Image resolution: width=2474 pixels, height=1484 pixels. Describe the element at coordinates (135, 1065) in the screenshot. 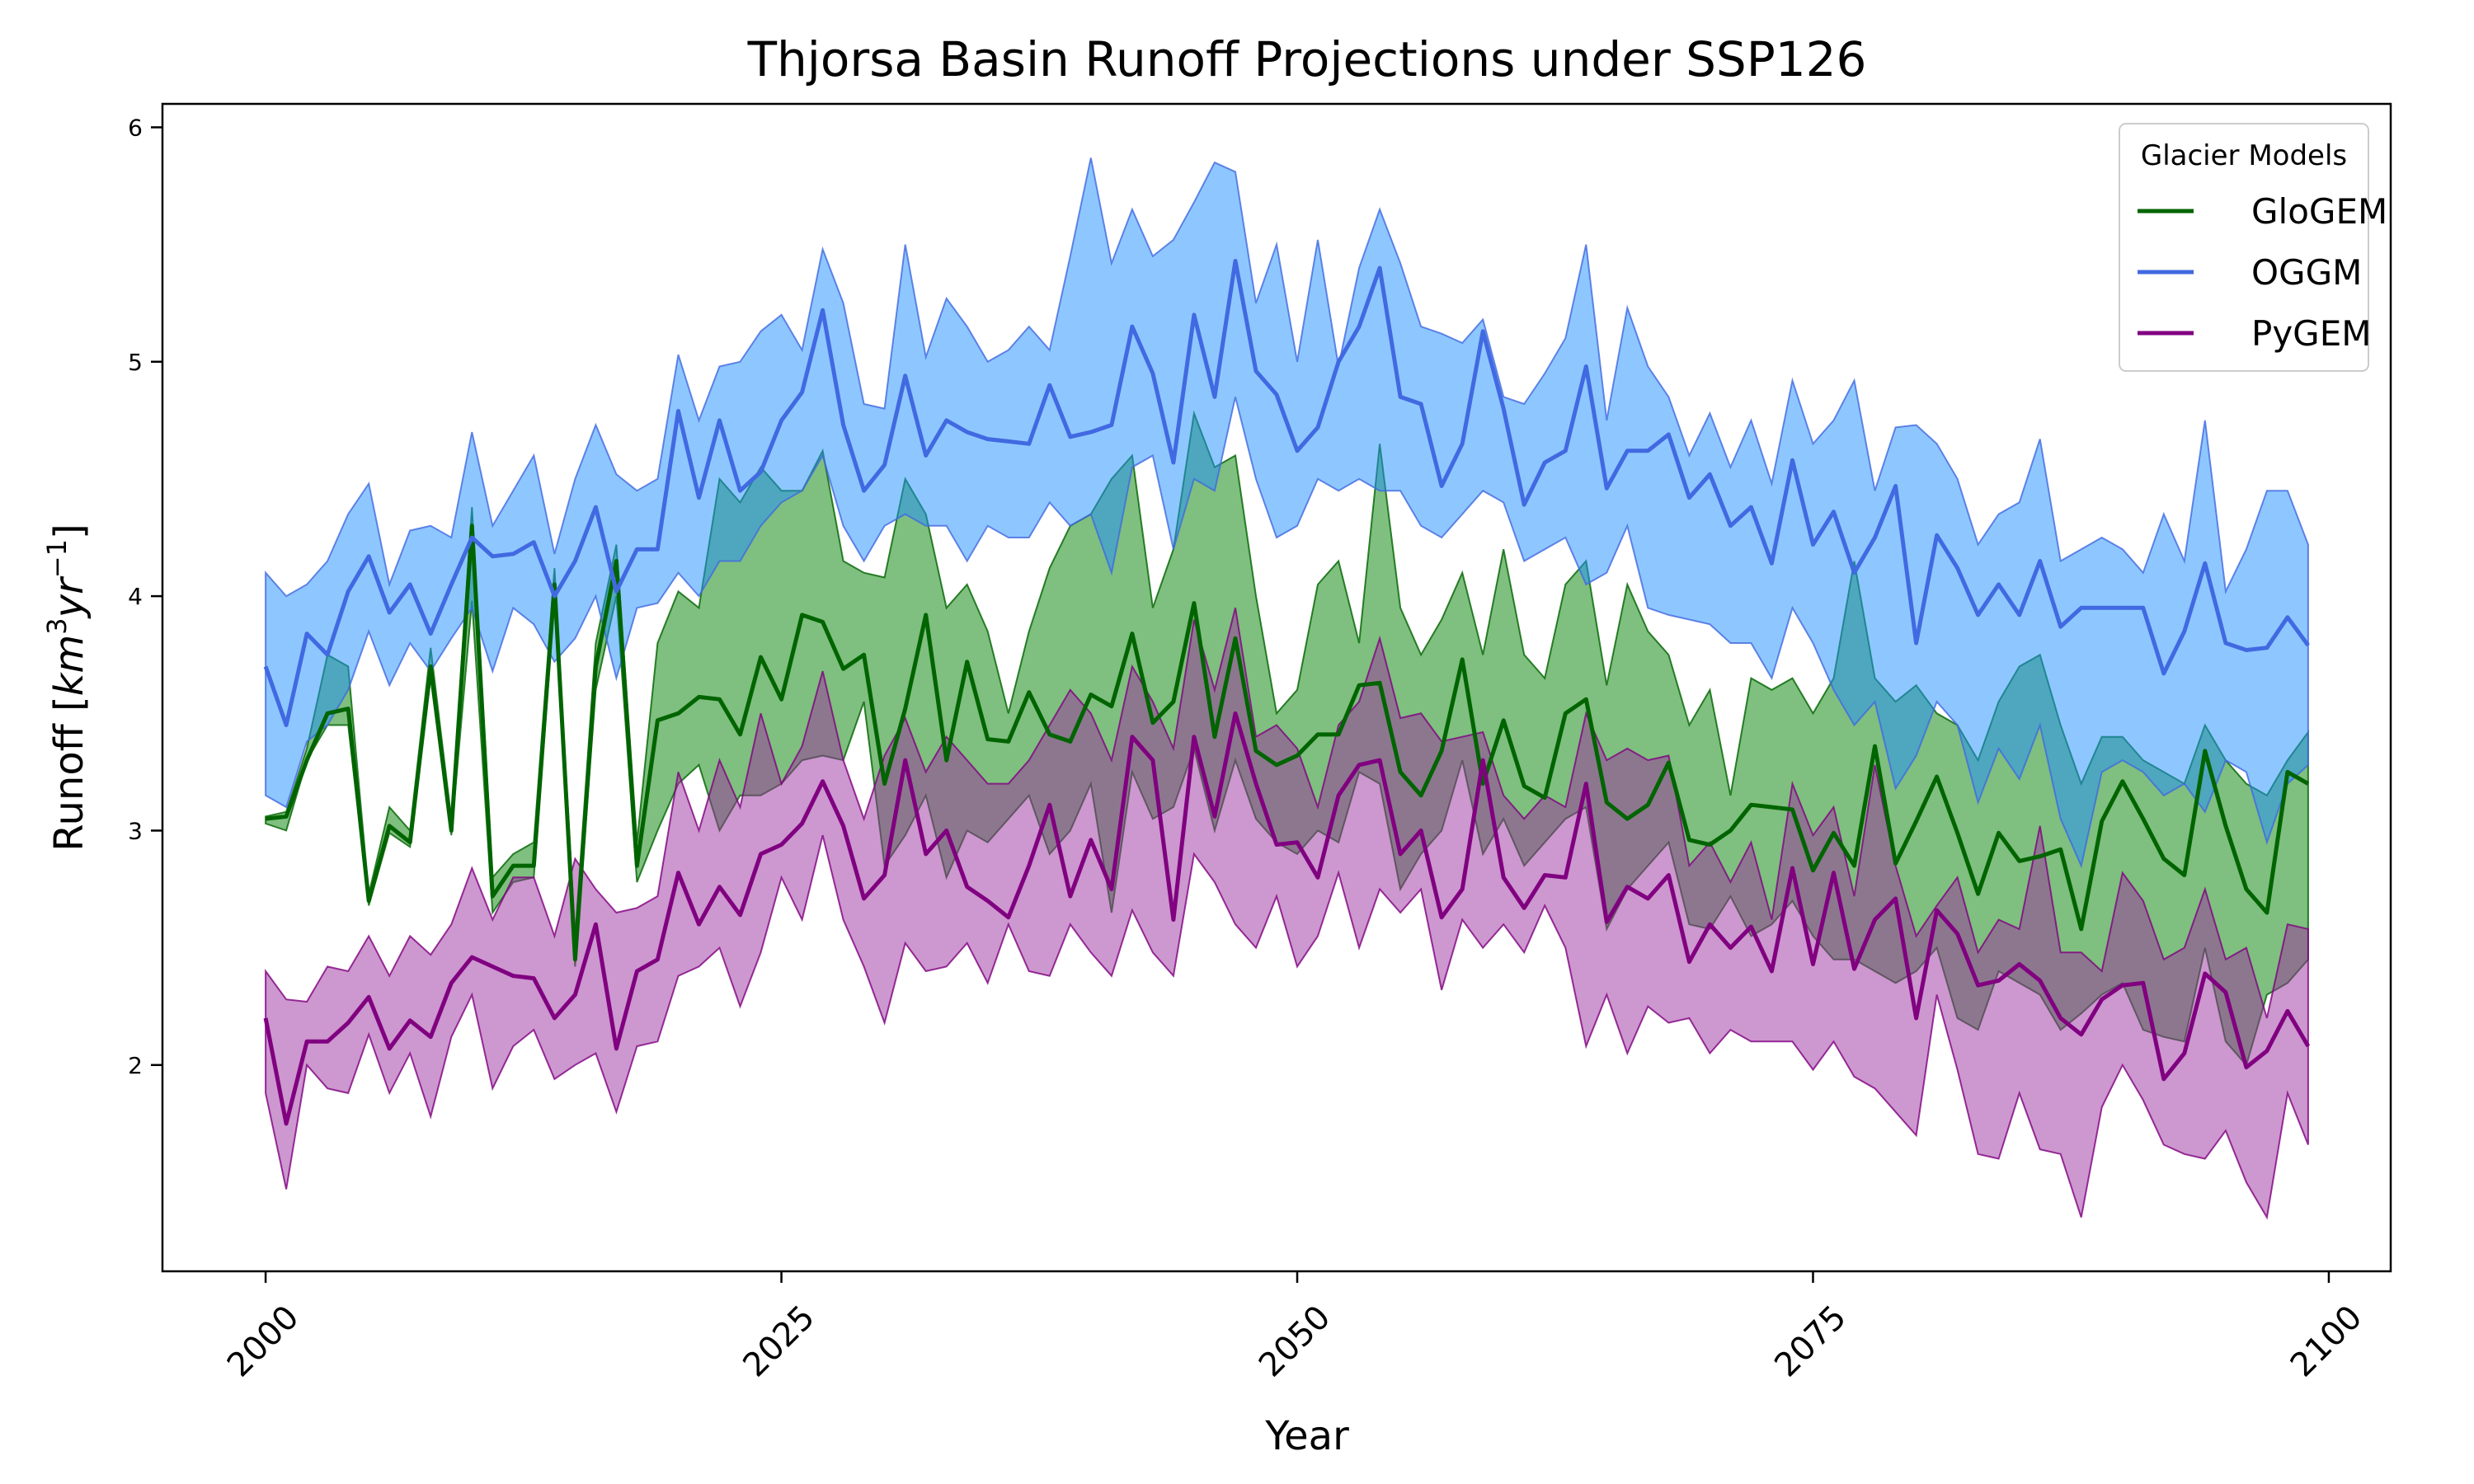

I see `y-tick-label: 2` at that location.